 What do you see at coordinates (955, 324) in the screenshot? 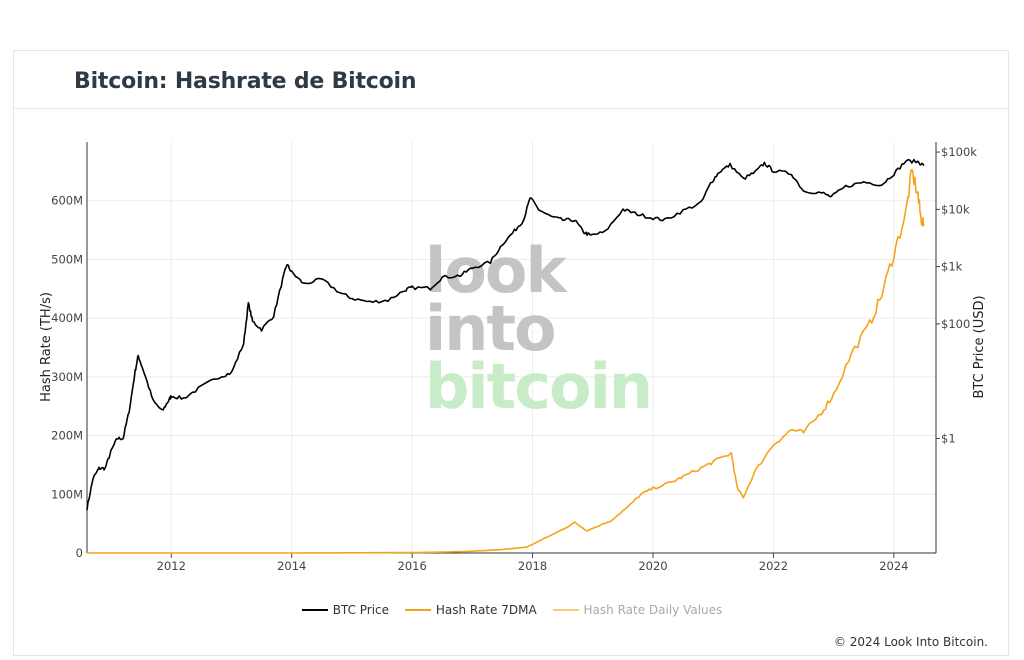
I see `y-right-tick-label: $100` at bounding box center [955, 324].